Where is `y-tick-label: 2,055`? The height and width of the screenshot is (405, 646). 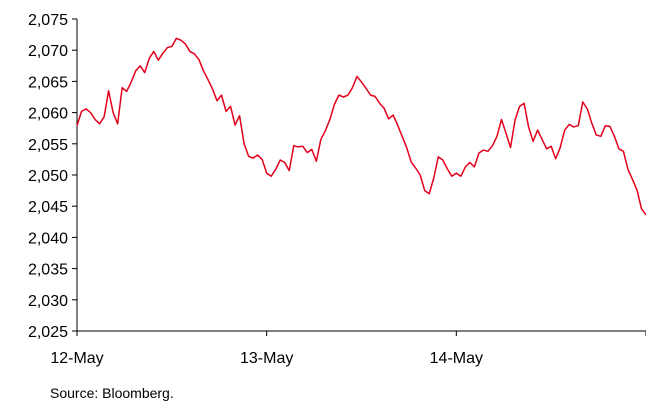 y-tick-label: 2,055 is located at coordinates (48, 145).